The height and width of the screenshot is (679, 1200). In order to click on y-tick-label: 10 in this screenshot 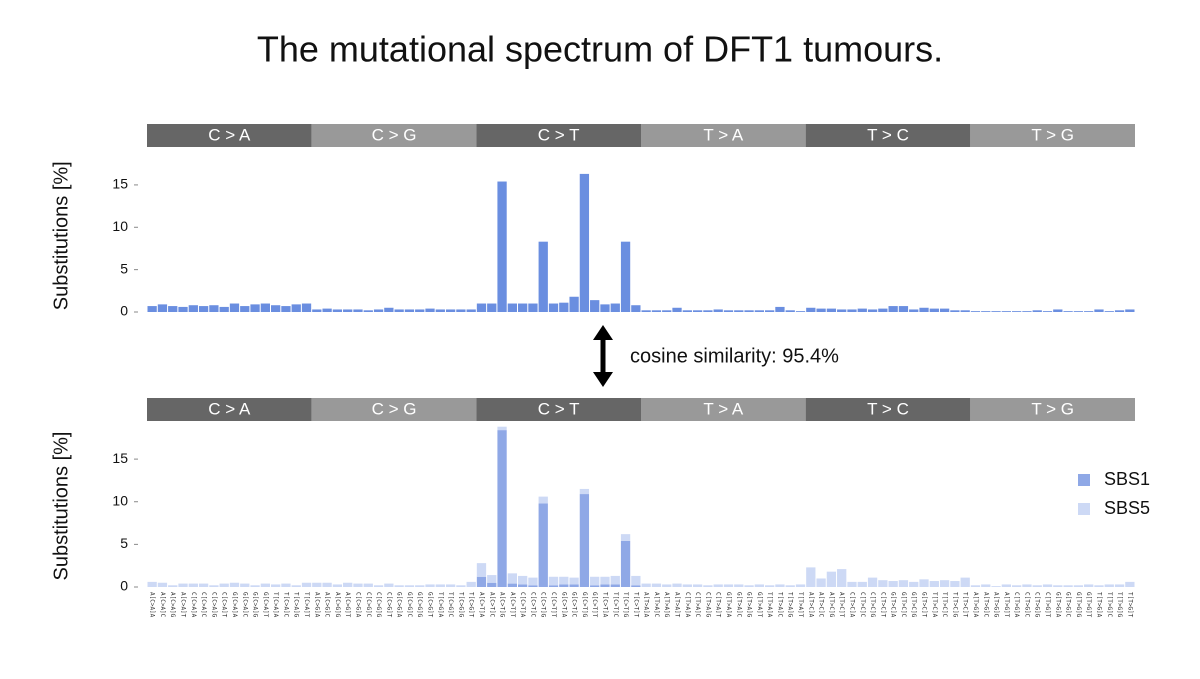, I will do `click(120, 500)`.